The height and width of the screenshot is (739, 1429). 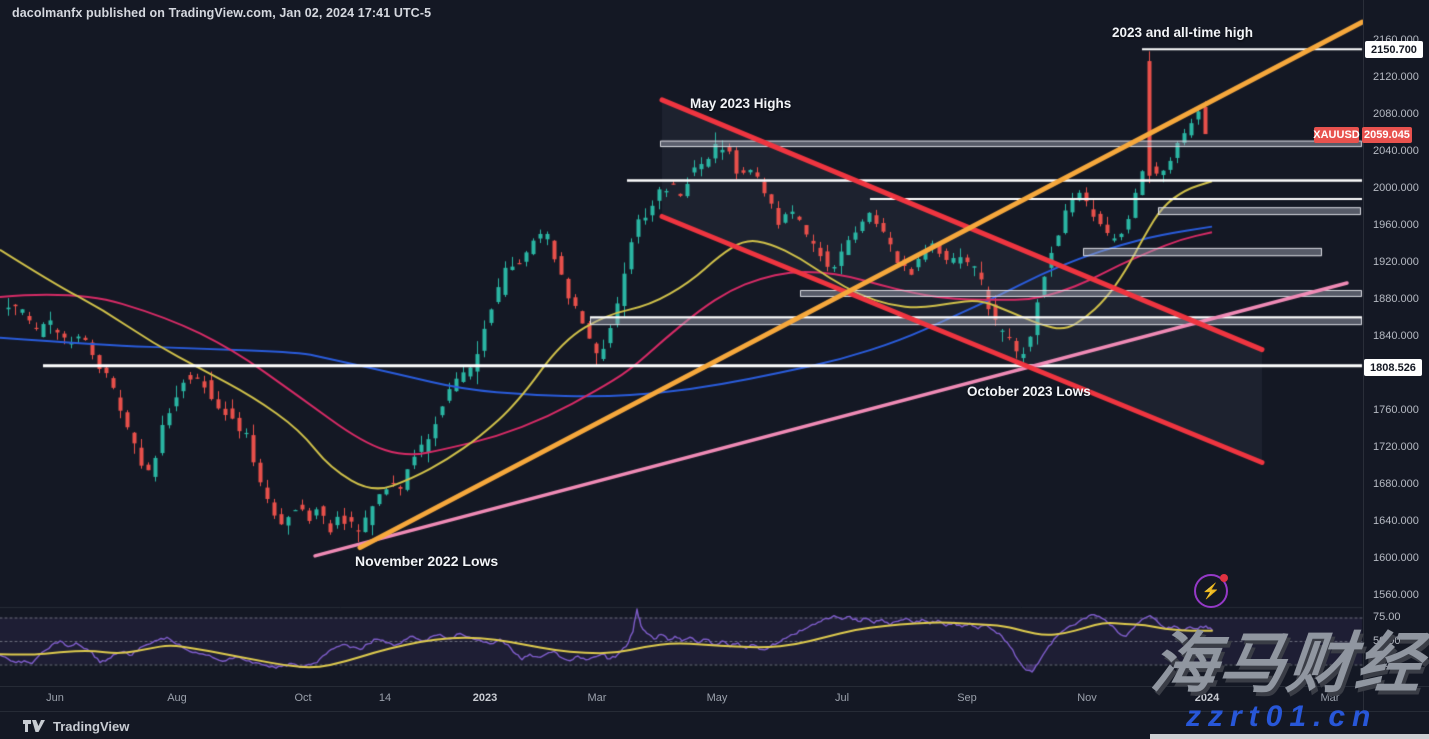 What do you see at coordinates (1396, 558) in the screenshot?
I see `price-tick-label: 1600.000` at bounding box center [1396, 558].